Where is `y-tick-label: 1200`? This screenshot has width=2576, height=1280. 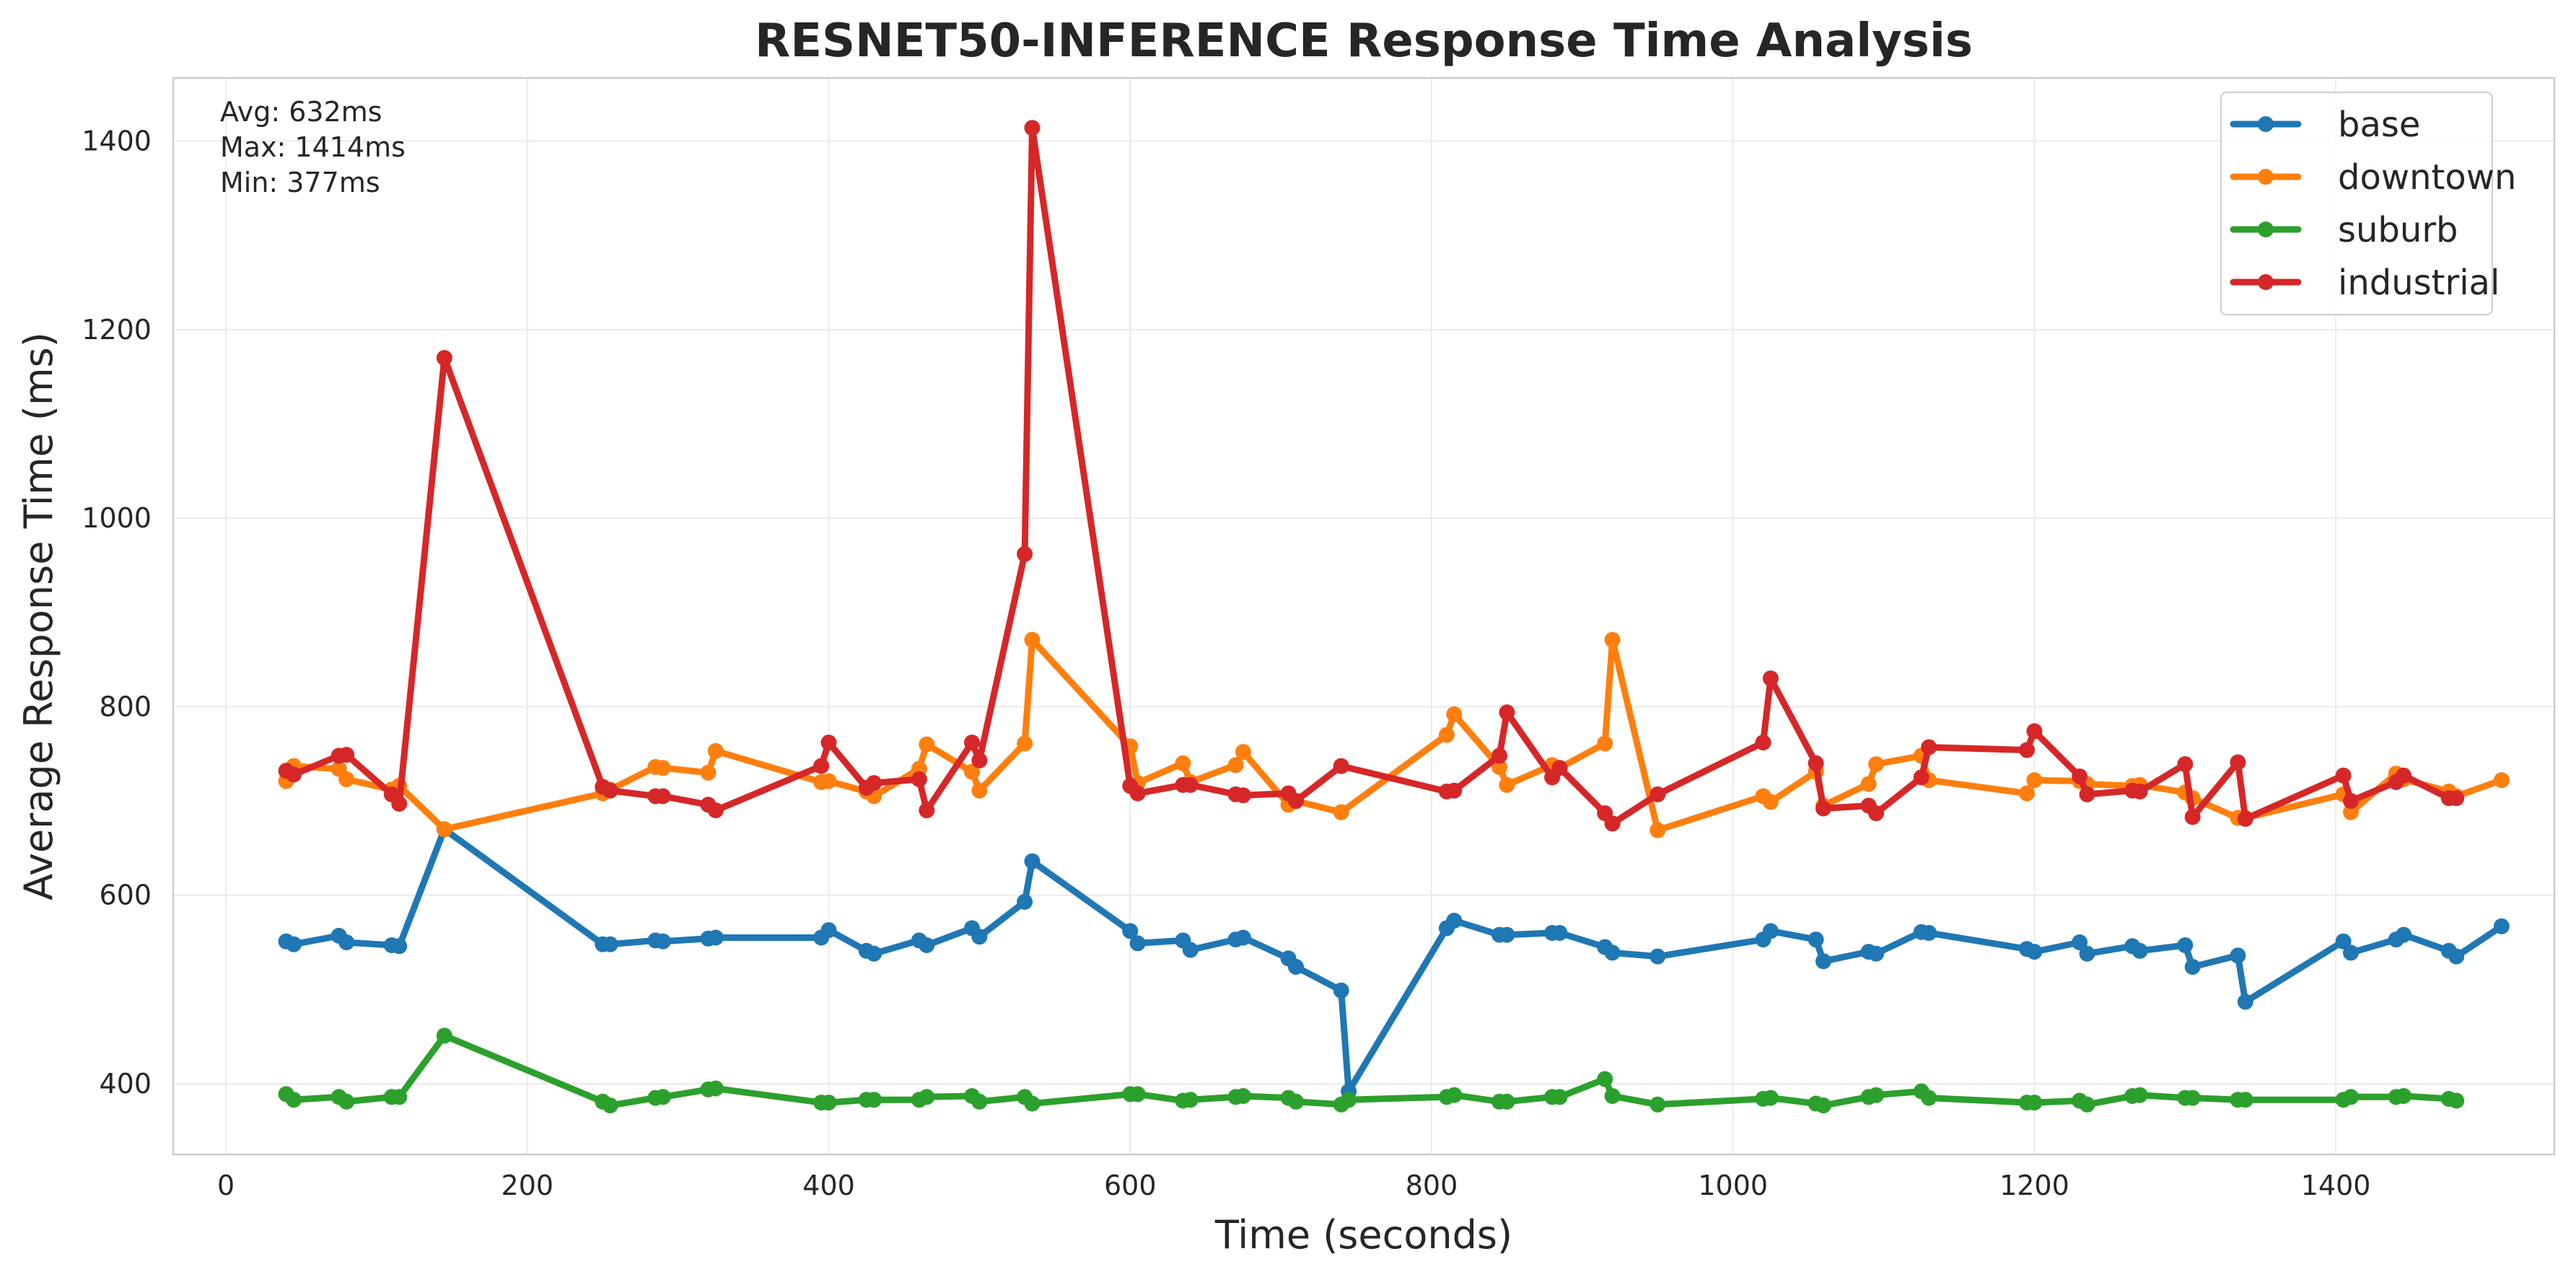 y-tick-label: 1200 is located at coordinates (117, 330).